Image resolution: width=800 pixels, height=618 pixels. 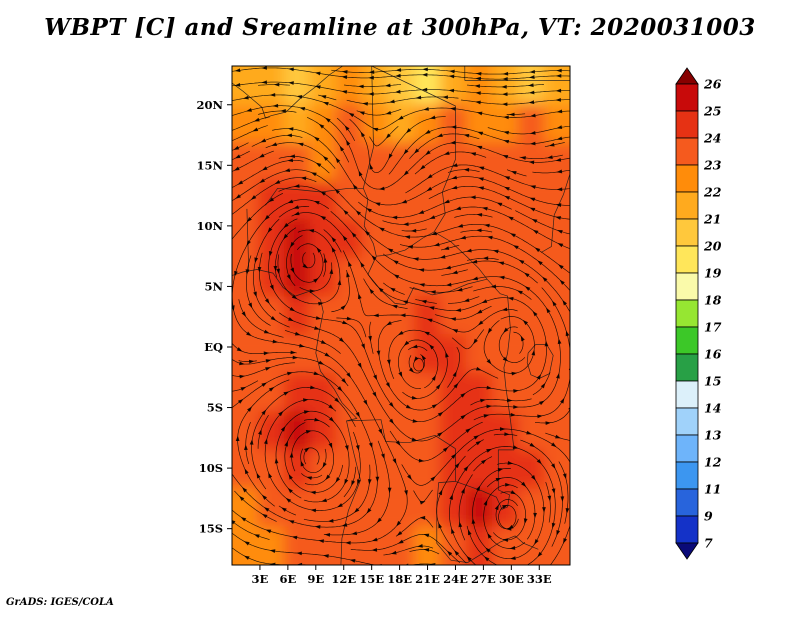 I want to click on y-tick-label: 10S, so click(x=211, y=468).